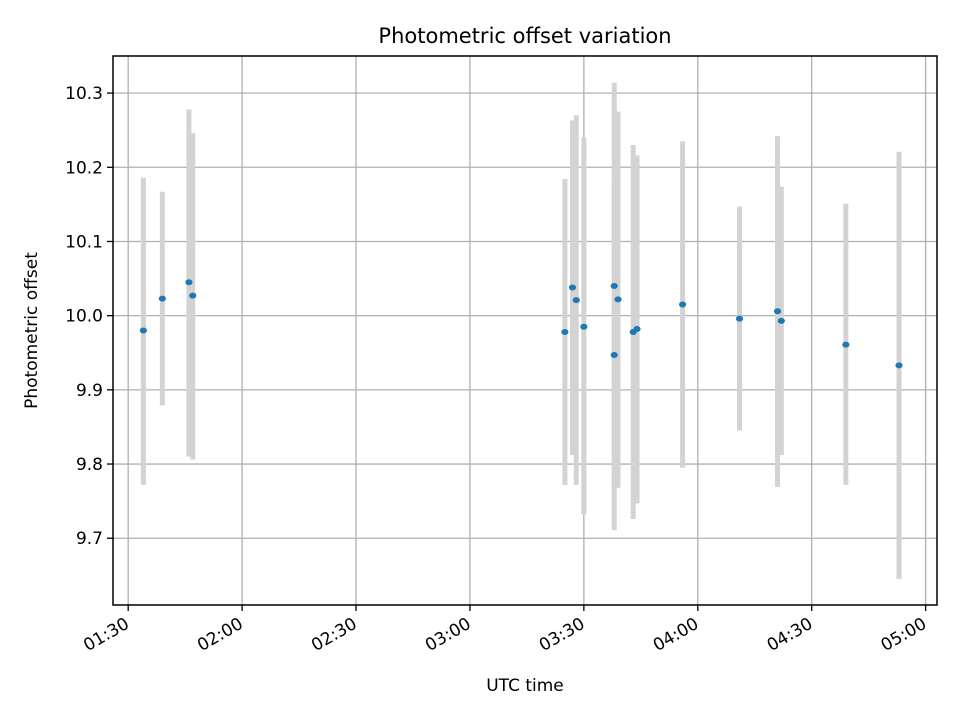 The image size is (960, 720). What do you see at coordinates (521, 324) in the screenshot?
I see `data-points` at bounding box center [521, 324].